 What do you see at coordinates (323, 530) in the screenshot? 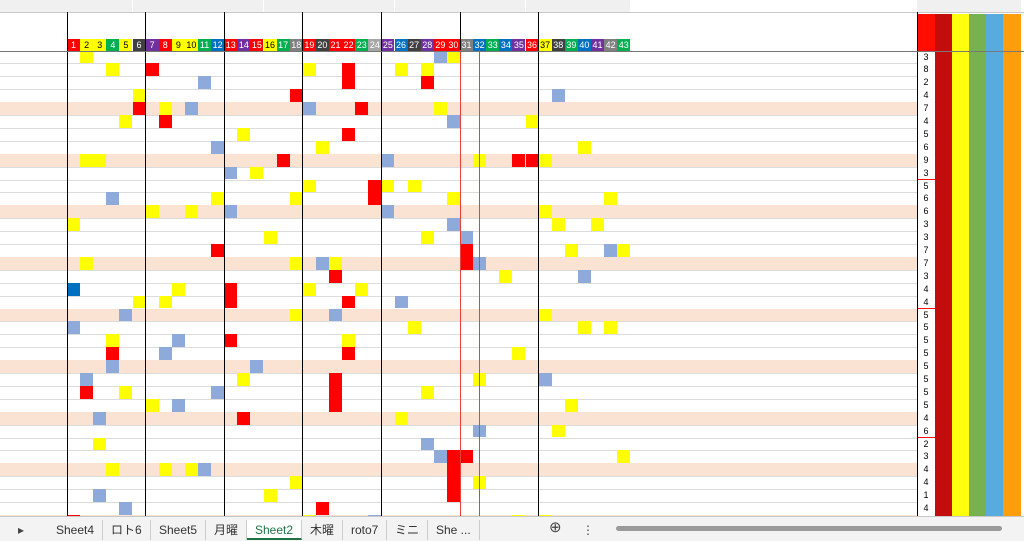
I see `tab-5: 木曜` at bounding box center [323, 530].